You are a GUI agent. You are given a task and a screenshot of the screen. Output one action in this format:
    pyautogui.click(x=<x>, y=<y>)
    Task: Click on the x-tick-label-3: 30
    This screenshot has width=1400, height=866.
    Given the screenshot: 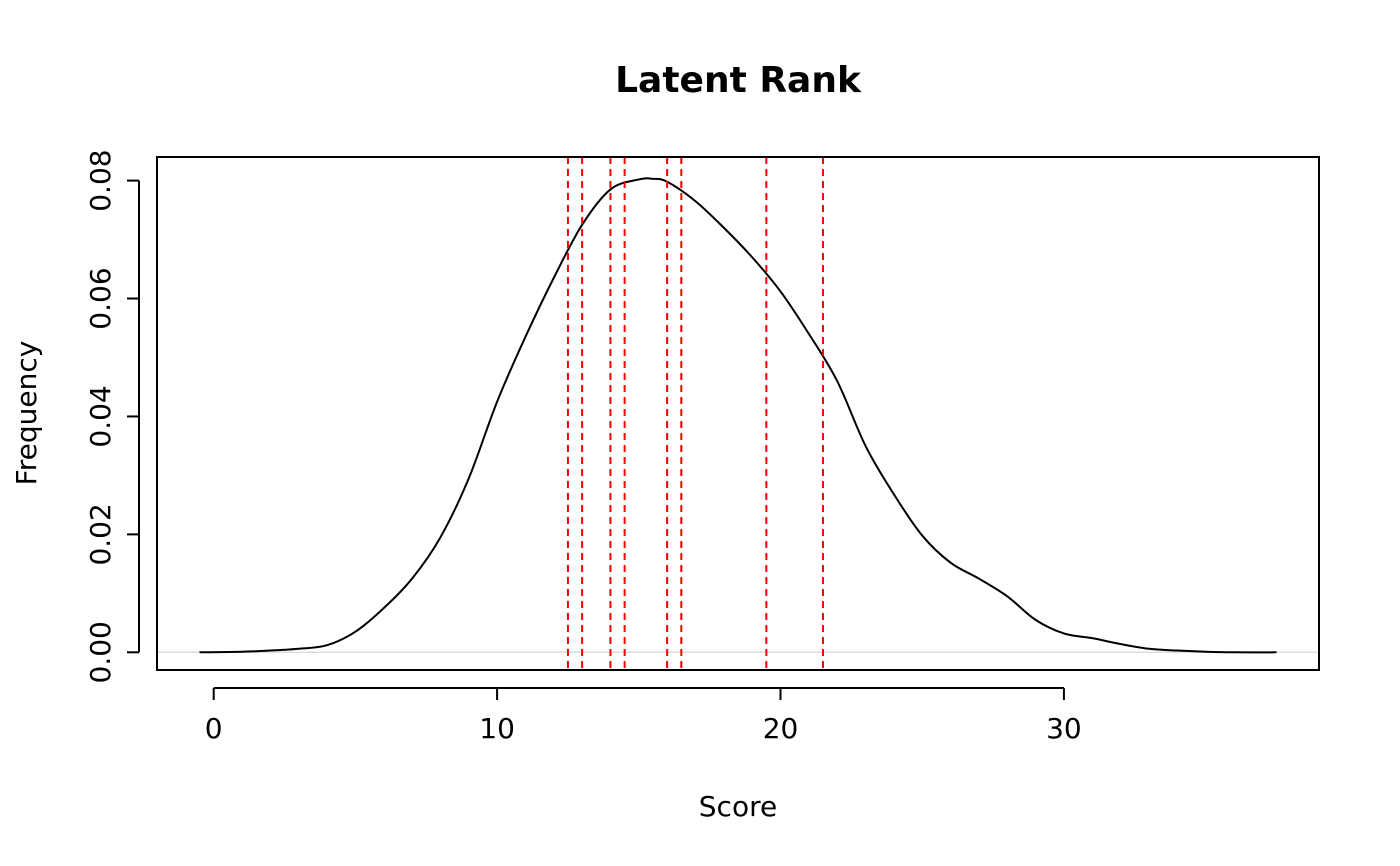 What is the action you would take?
    pyautogui.click(x=1064, y=728)
    